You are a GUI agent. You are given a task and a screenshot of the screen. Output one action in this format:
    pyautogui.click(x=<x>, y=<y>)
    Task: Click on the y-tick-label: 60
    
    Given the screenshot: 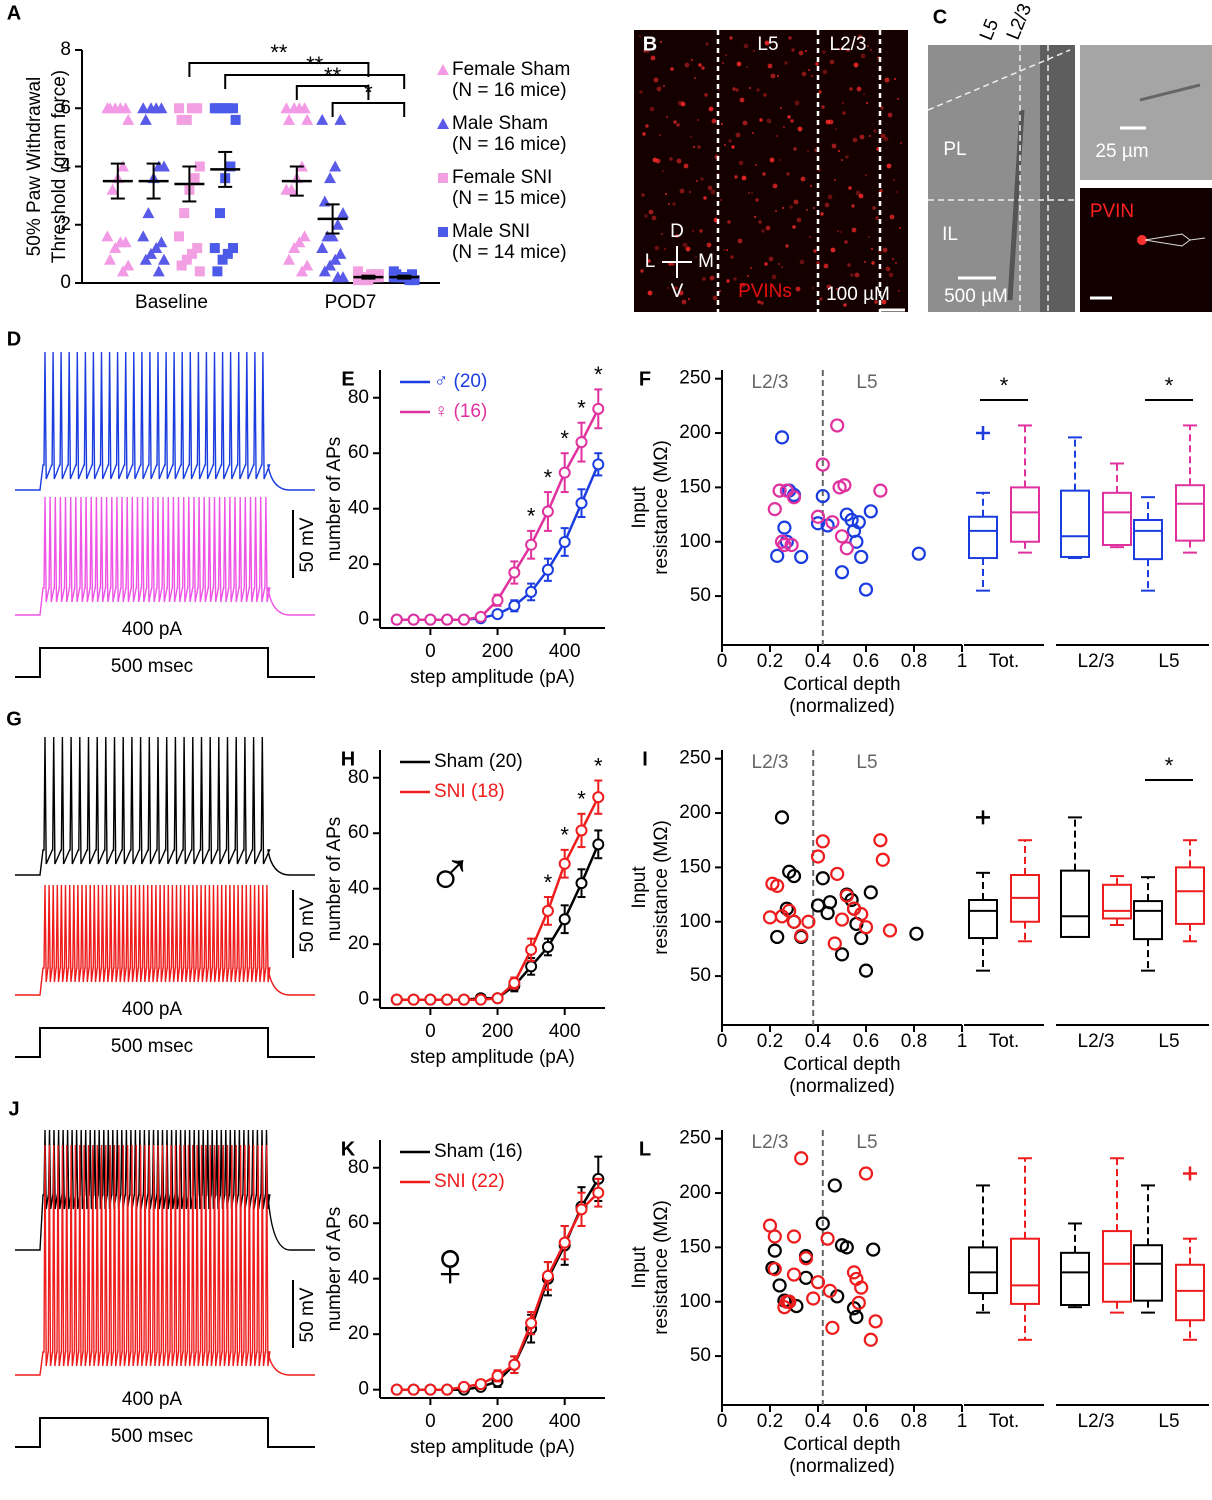 What is the action you would take?
    pyautogui.click(x=358, y=1222)
    